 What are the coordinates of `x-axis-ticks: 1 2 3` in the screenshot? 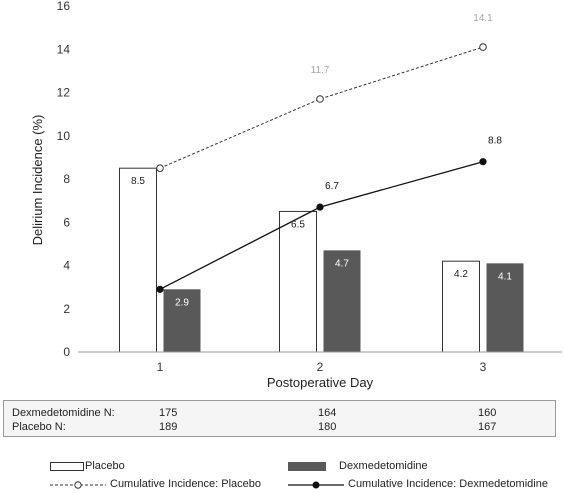 It's located at (322, 367).